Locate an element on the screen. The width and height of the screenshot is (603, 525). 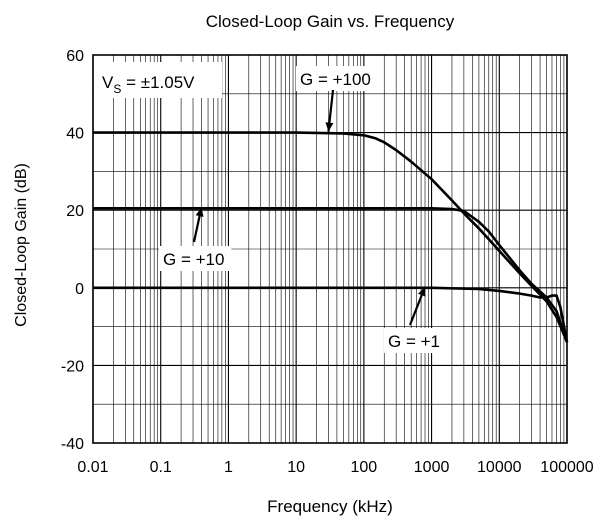
x-tick-label: 0.1 is located at coordinates (161, 467).